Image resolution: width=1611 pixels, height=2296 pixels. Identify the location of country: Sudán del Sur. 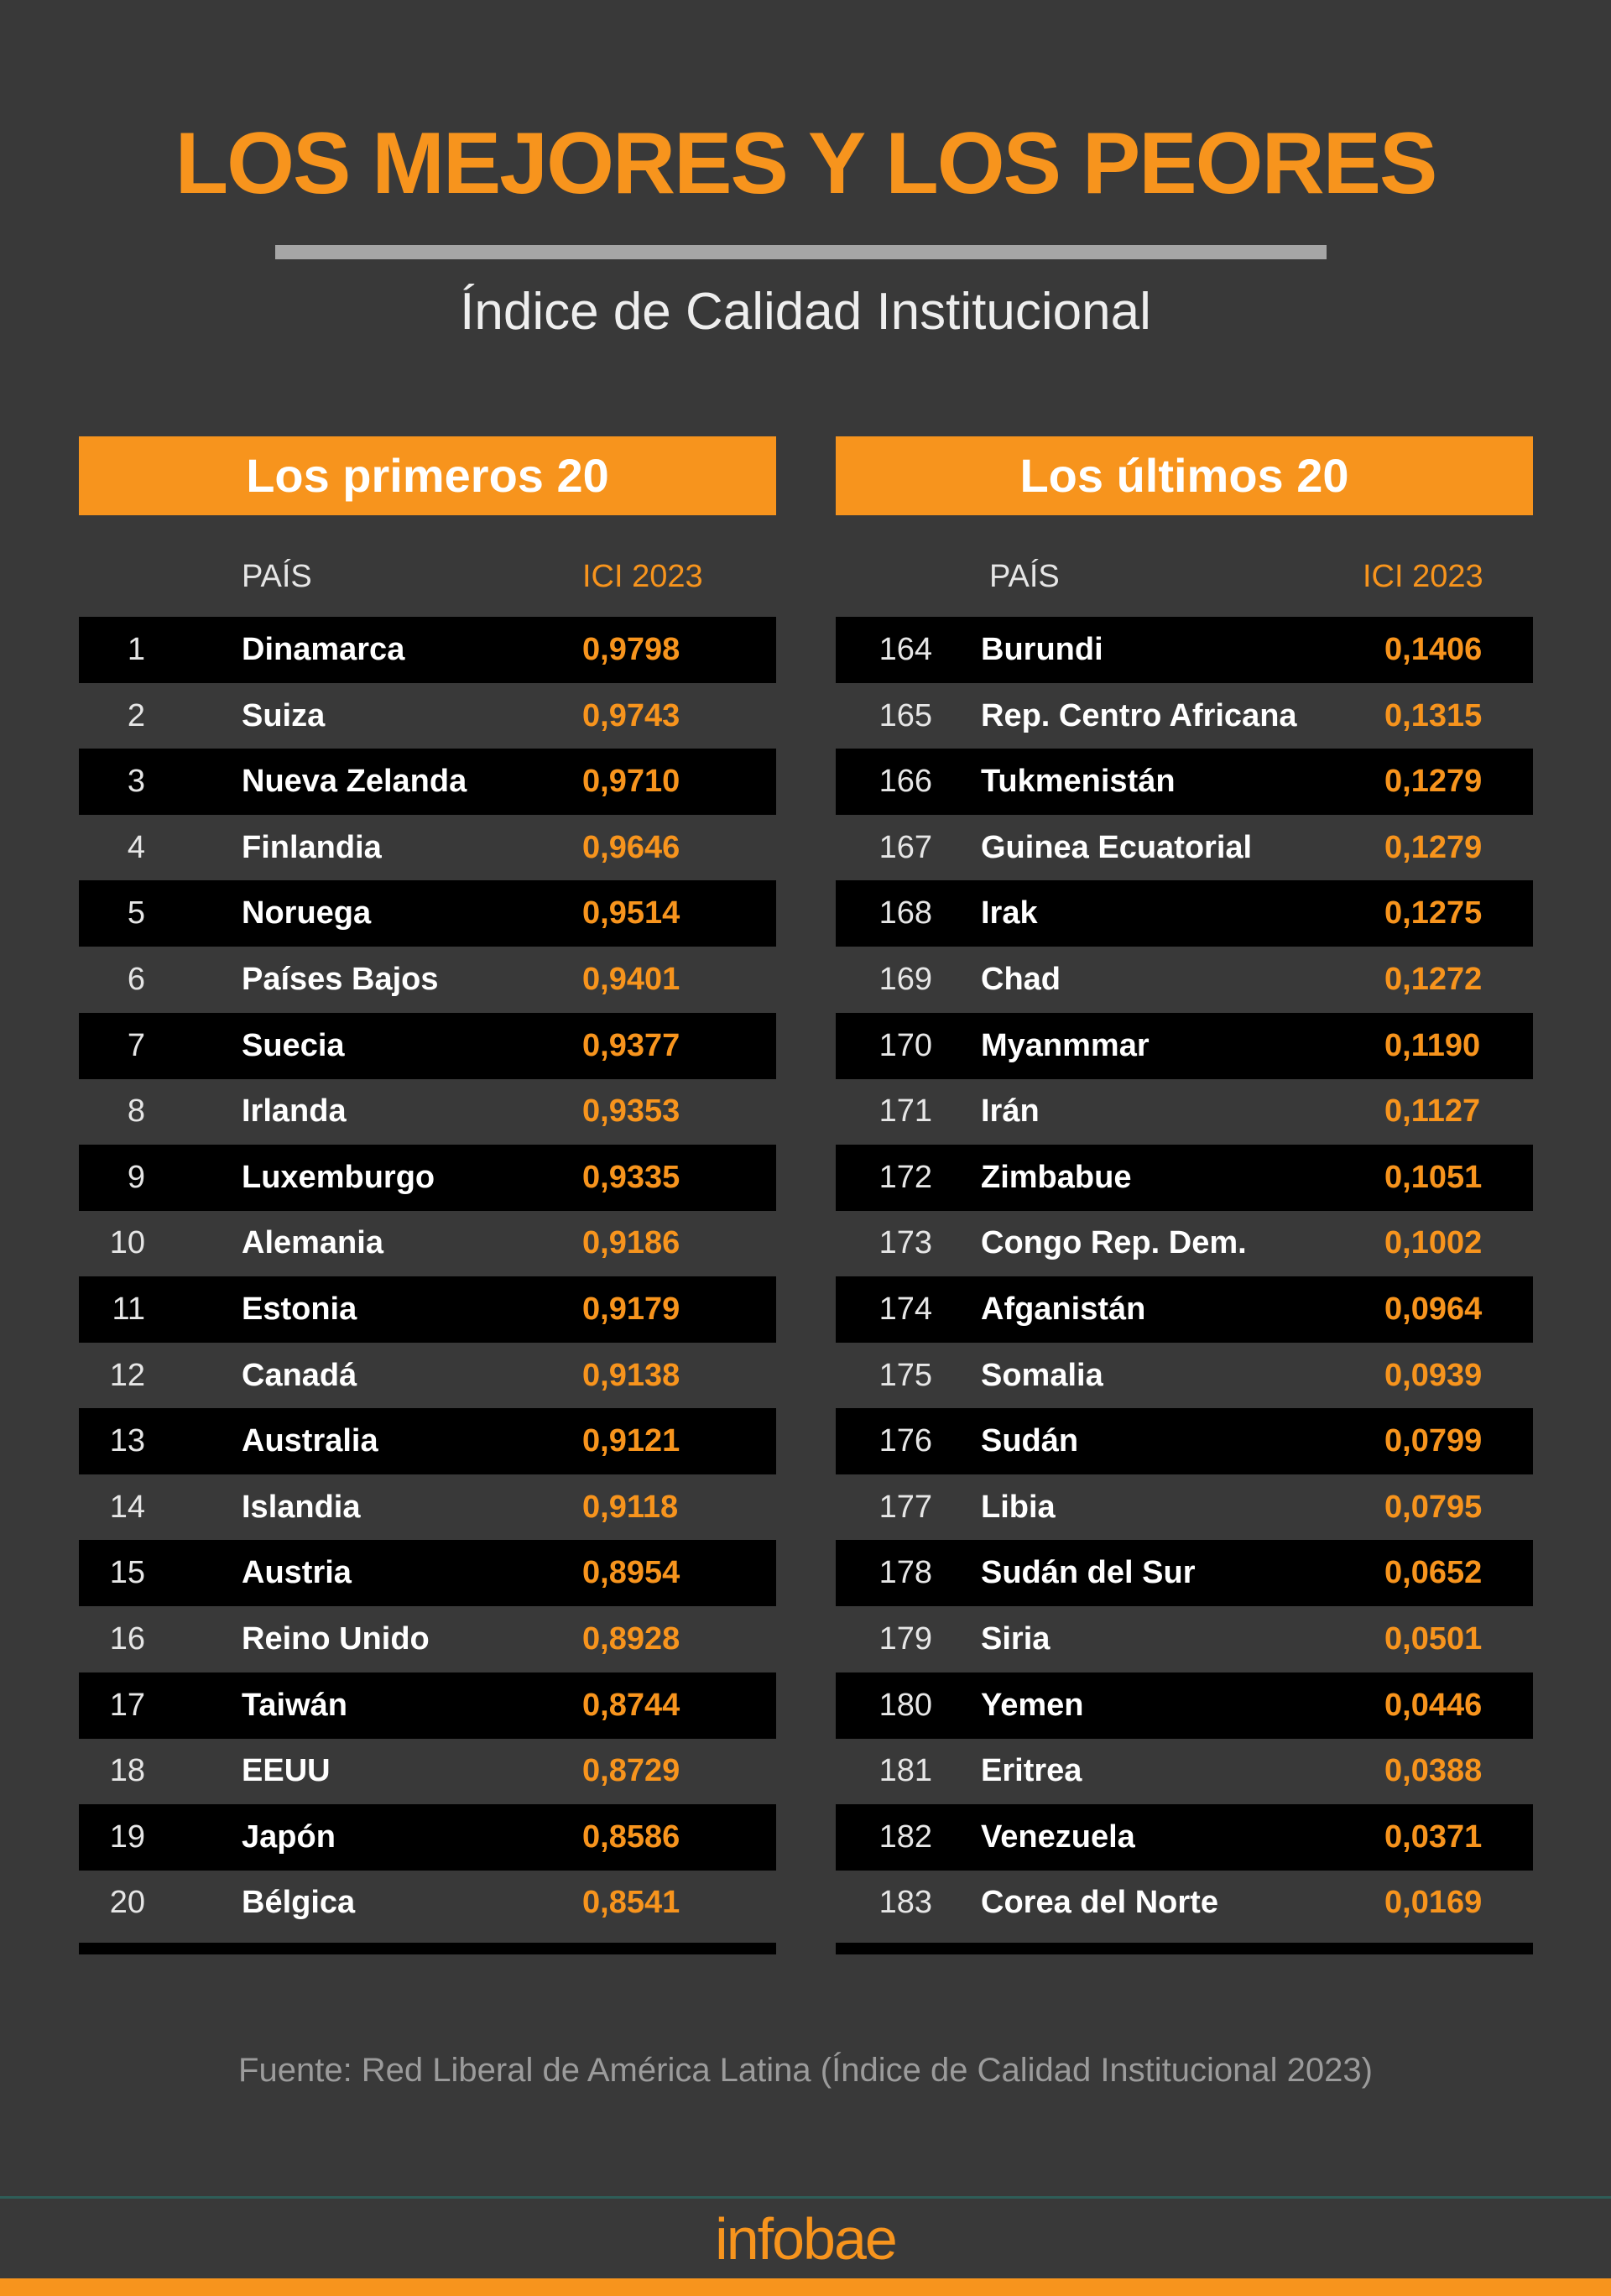
(1089, 1573).